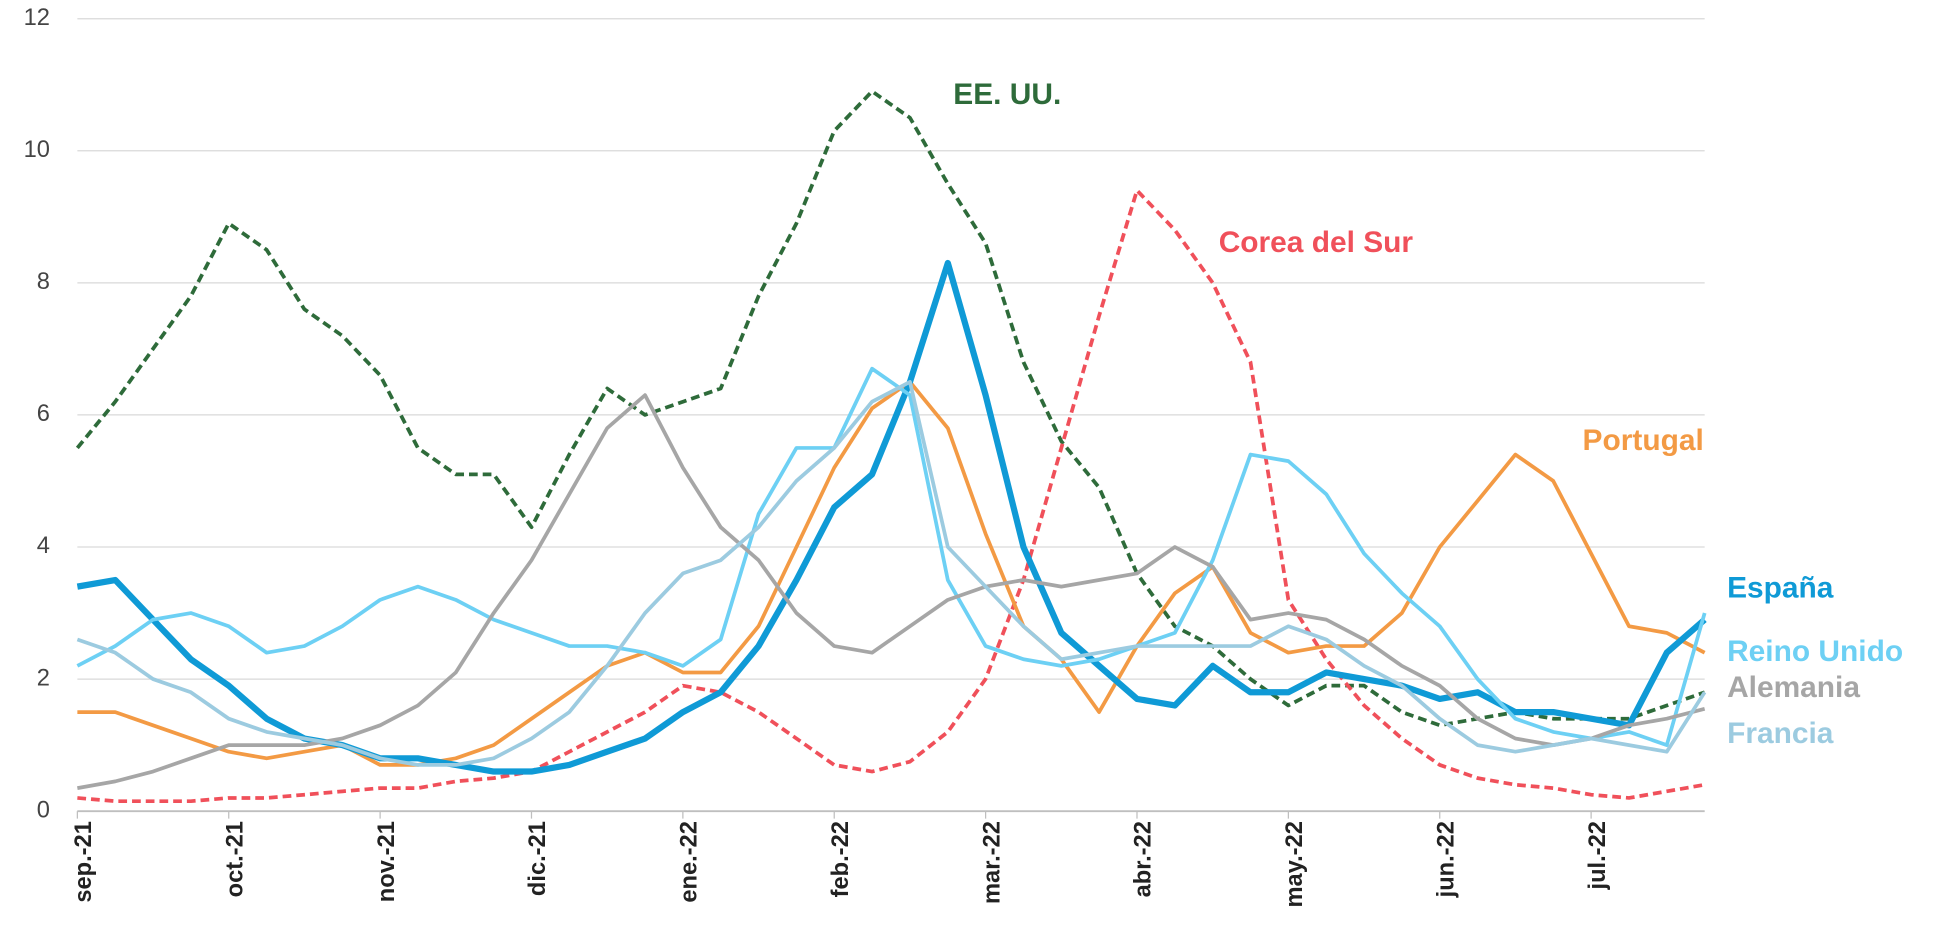  What do you see at coordinates (43, 282) in the screenshot?
I see `y-tick-label: 8` at bounding box center [43, 282].